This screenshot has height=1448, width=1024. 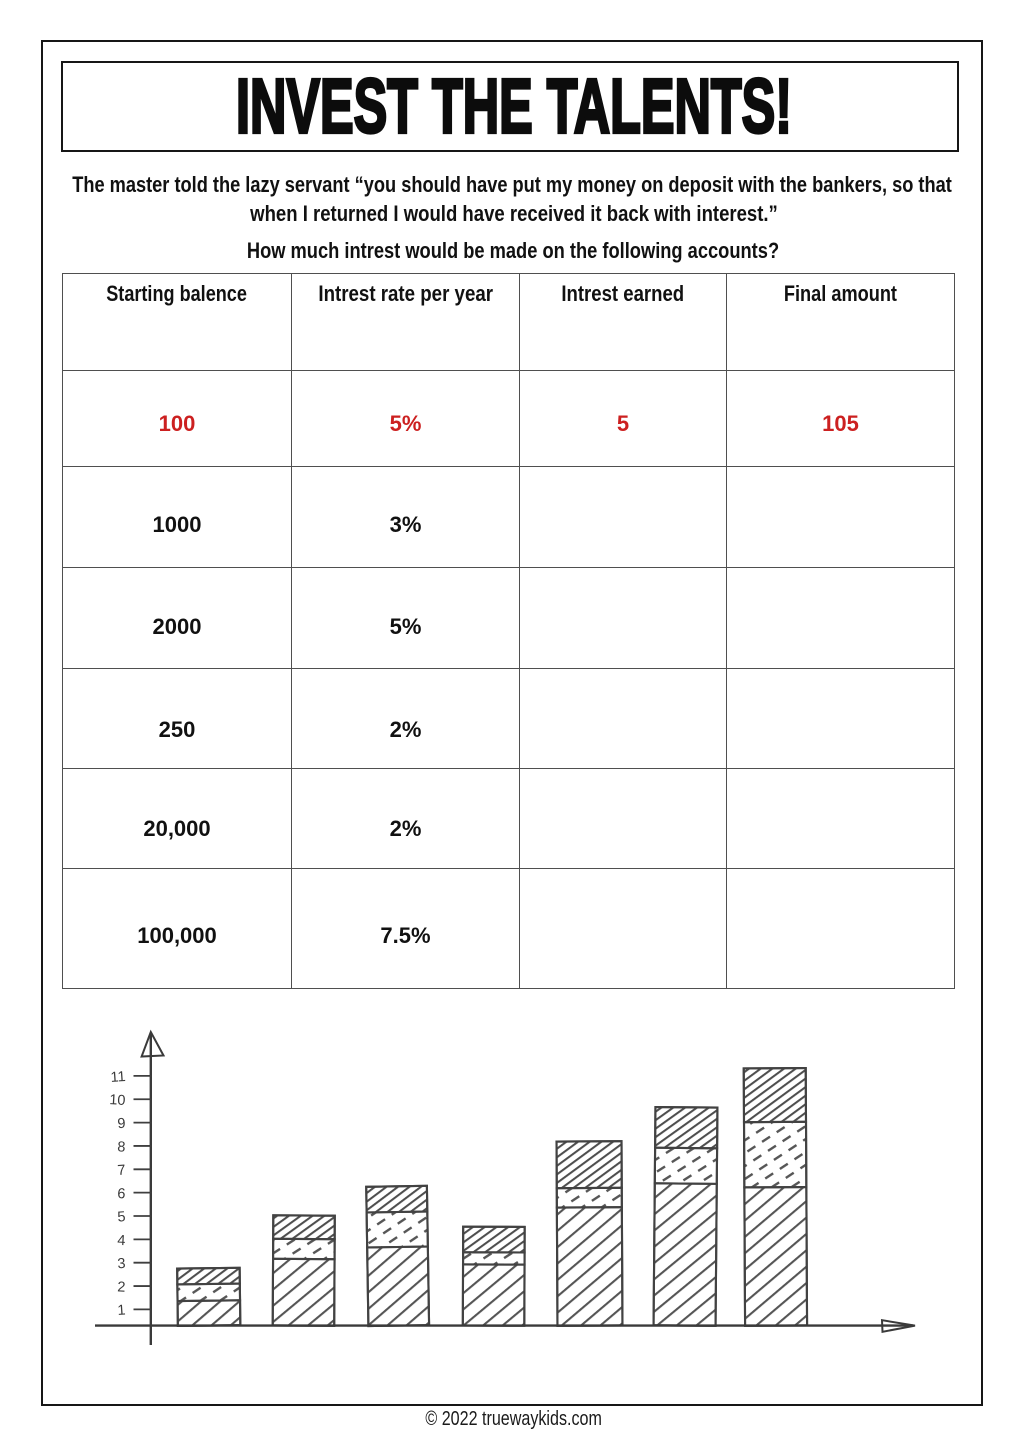 What do you see at coordinates (117, 1100) in the screenshot?
I see `svg-text: 10` at bounding box center [117, 1100].